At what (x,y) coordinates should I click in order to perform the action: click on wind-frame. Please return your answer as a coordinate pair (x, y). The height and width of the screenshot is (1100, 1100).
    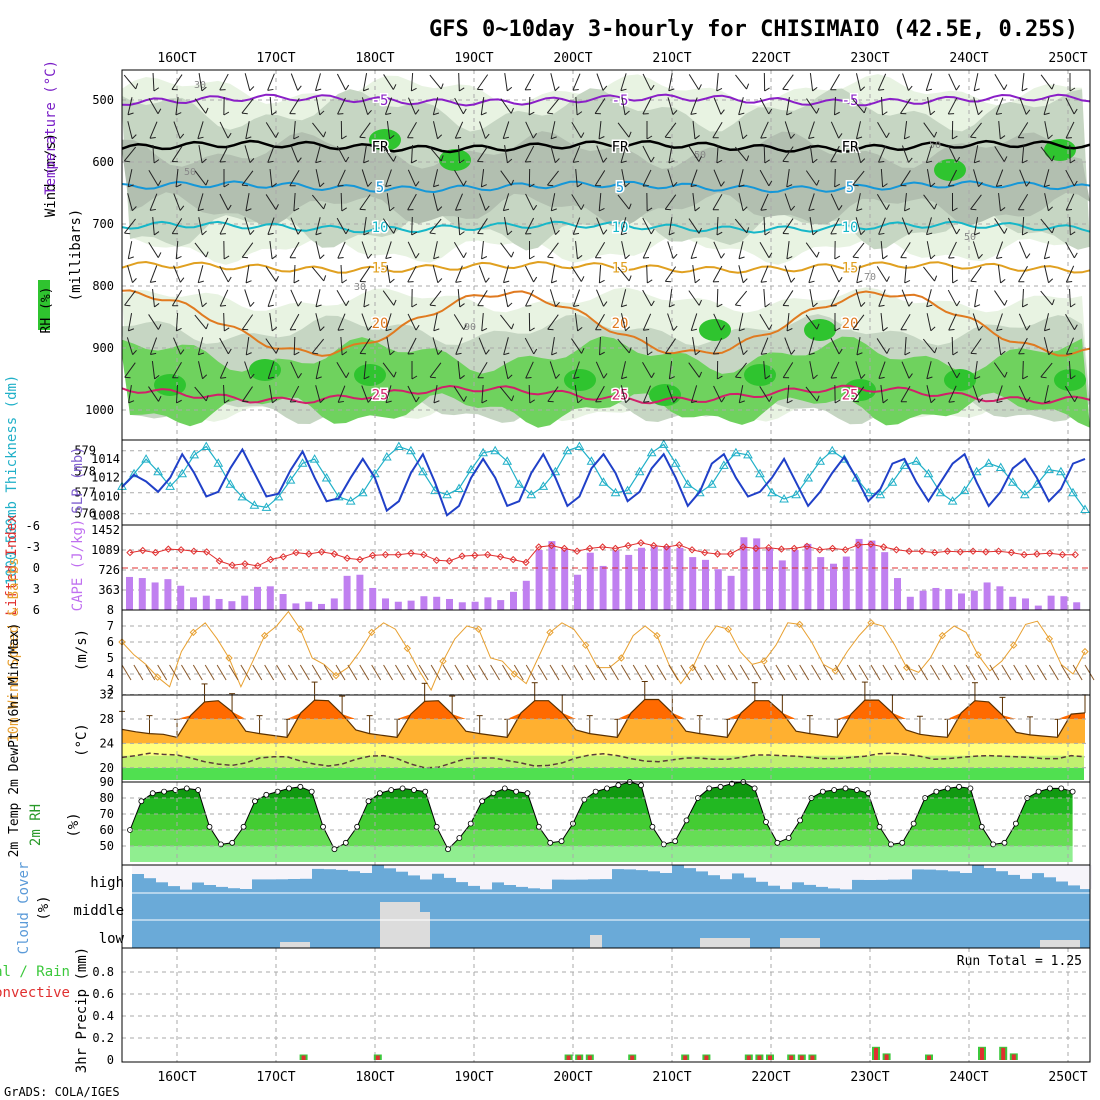
    Looking at the image, I should click on (606, 652).